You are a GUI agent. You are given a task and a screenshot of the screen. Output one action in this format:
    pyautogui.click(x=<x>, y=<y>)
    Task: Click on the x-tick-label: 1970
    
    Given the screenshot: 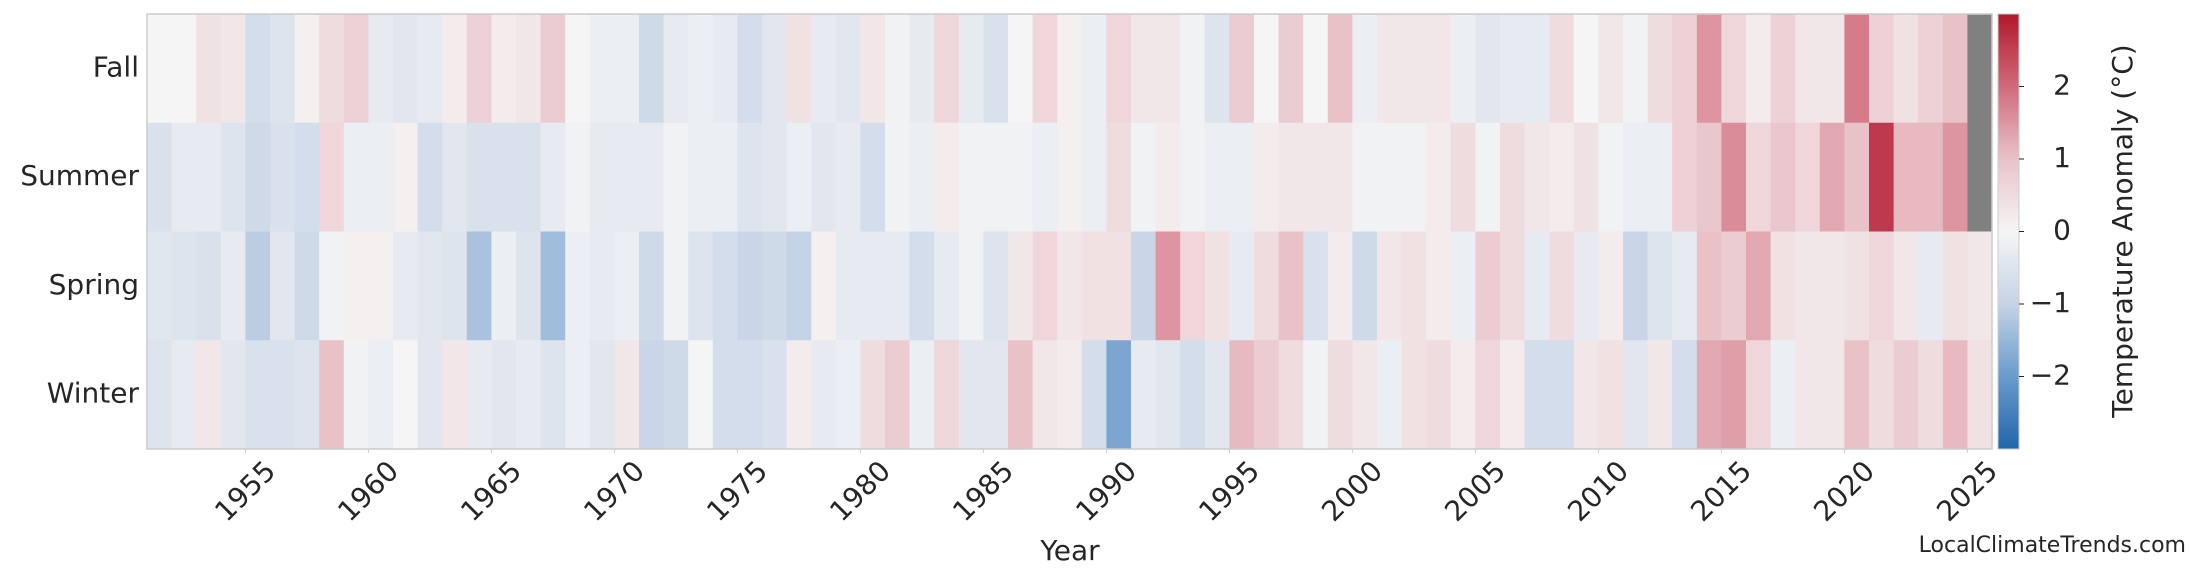 What is the action you would take?
    pyautogui.click(x=614, y=491)
    